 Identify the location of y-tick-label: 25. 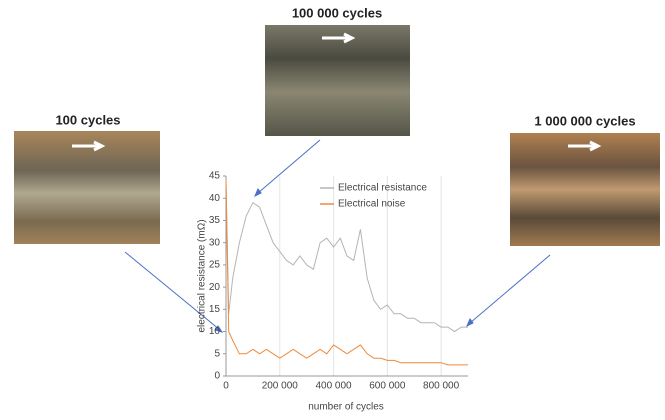
(215, 265).